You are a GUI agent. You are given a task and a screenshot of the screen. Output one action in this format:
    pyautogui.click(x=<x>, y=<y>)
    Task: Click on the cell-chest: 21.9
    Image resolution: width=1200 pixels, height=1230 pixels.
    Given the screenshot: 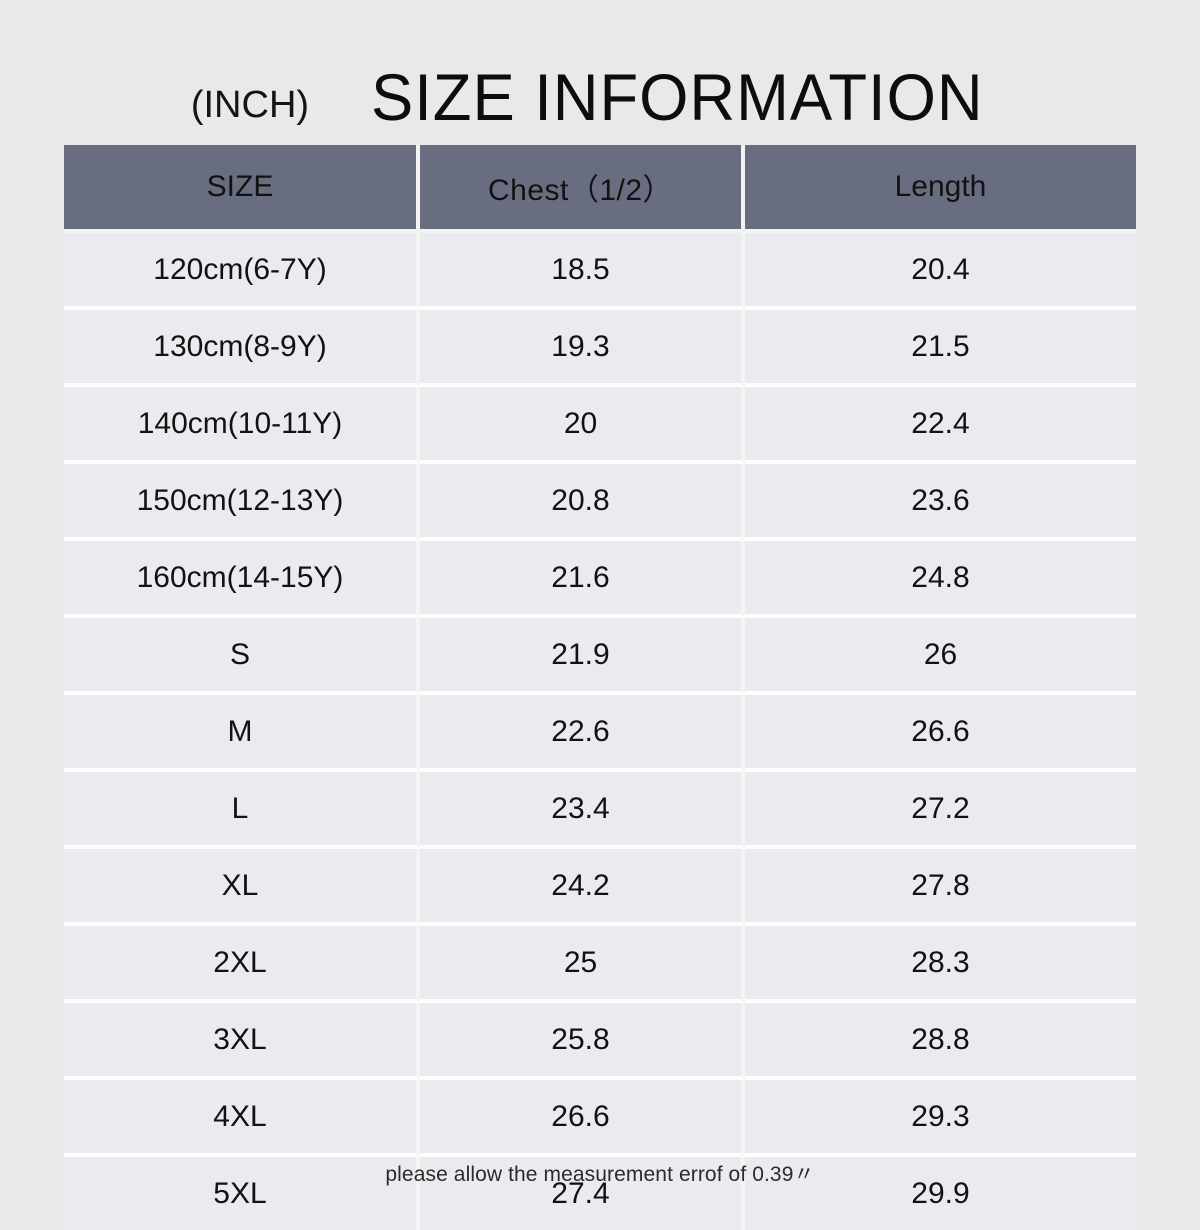 What is the action you would take?
    pyautogui.click(x=582, y=656)
    